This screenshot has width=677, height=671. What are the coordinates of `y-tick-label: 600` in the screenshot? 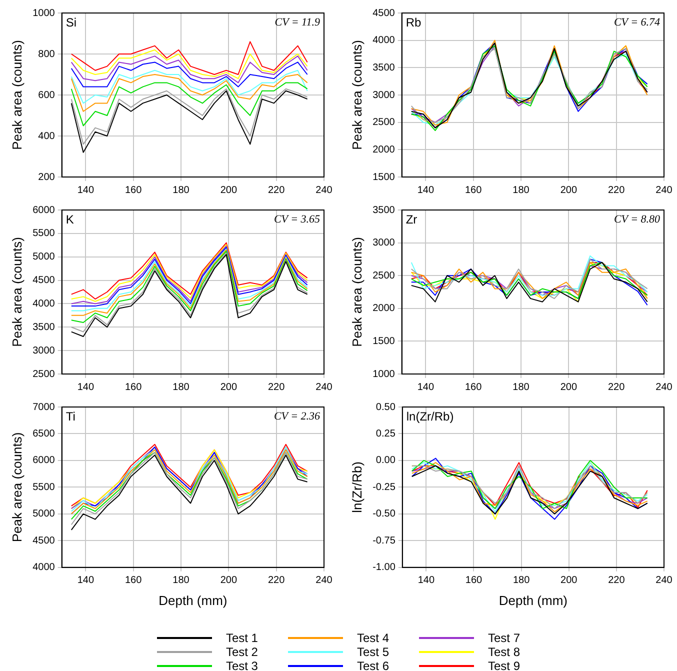 It's located at (47, 95).